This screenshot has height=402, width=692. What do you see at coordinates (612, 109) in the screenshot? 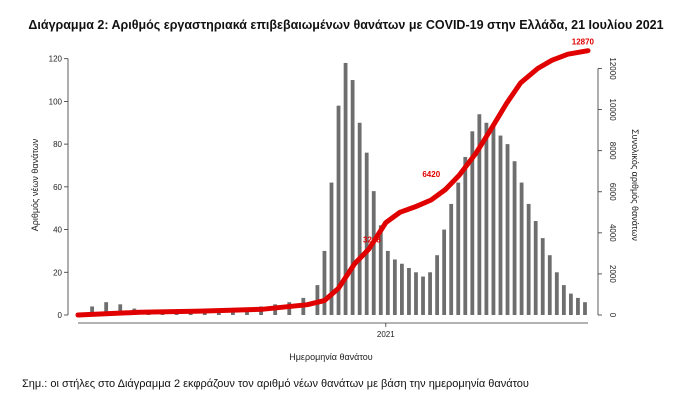
I see `right-tick-label: 10000` at bounding box center [612, 109].